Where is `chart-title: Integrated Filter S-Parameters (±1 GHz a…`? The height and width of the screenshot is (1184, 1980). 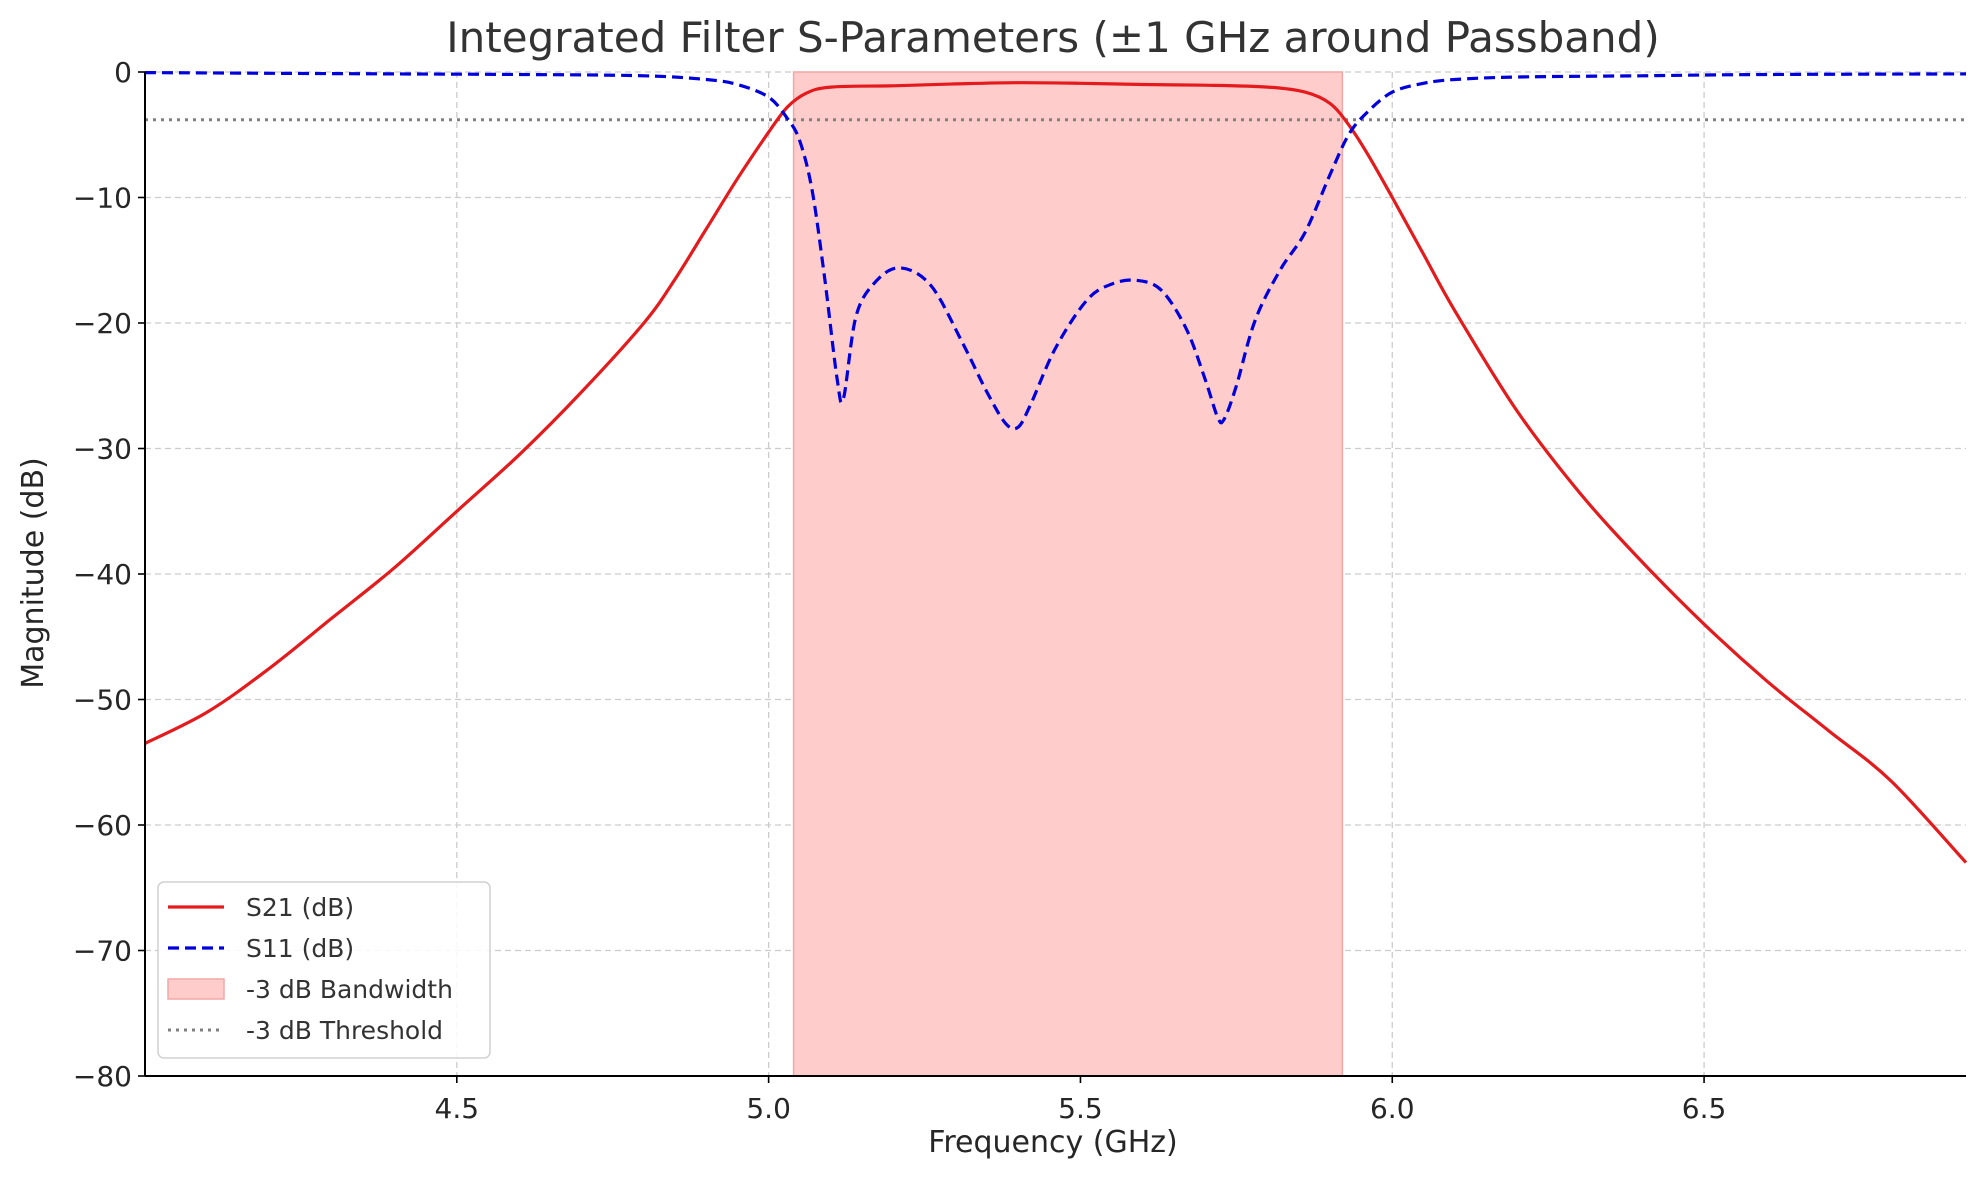
chart-title: Integrated Filter S-Parameters (±1 GHz a… is located at coordinates (1052, 37).